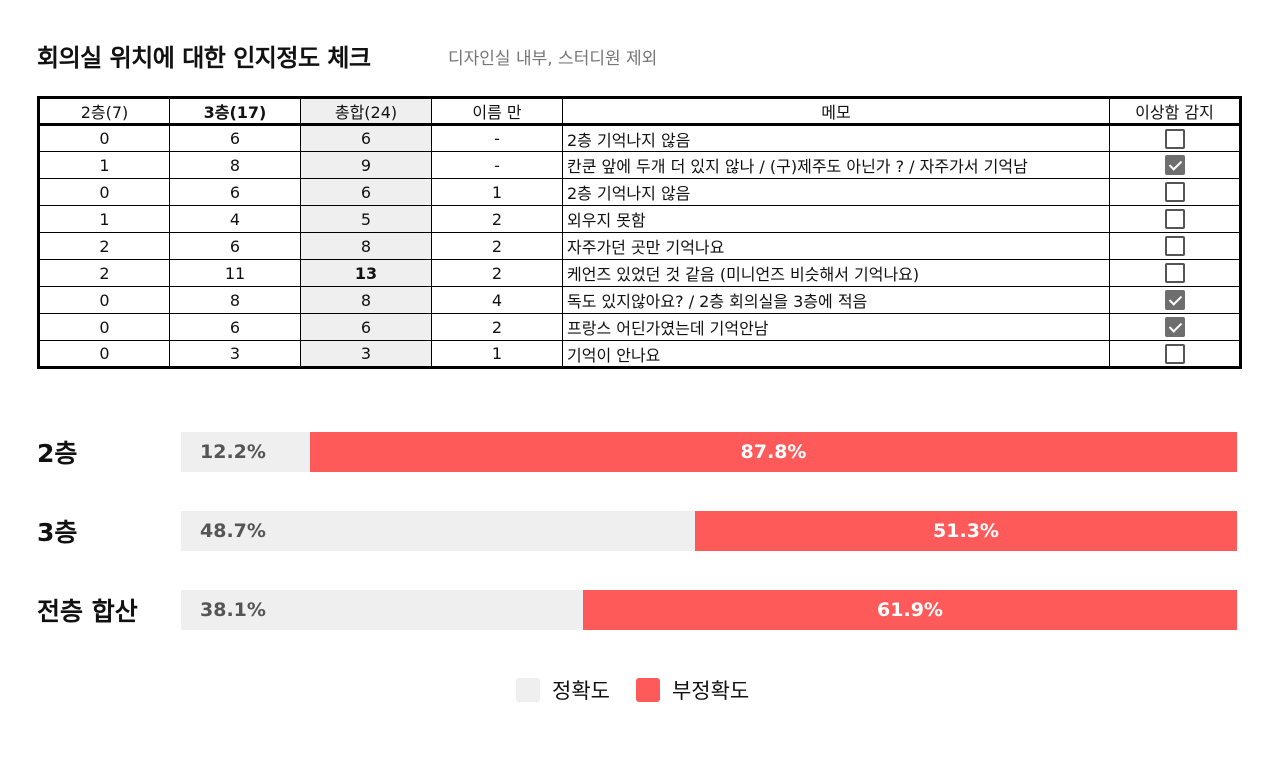 This screenshot has height=758, width=1280. I want to click on table-header-row: 2층(7) 3층(17) 총합(24) 이름 만 메모 이상함 감지, so click(639, 111).